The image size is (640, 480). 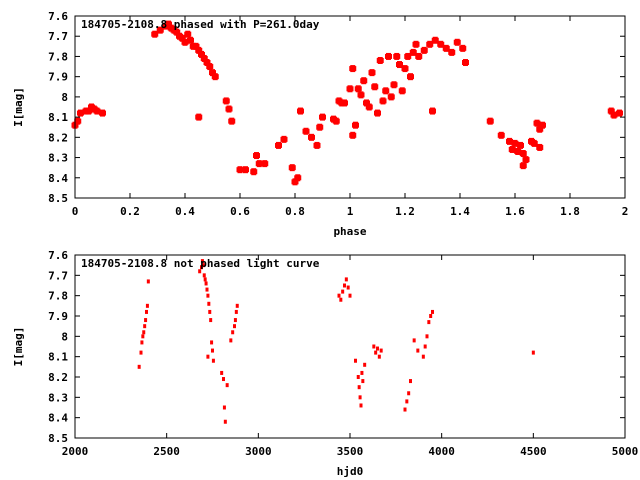 What do you see at coordinates (295, 211) in the screenshot?
I see `phased-x-tick-label: 0.8` at bounding box center [295, 211].